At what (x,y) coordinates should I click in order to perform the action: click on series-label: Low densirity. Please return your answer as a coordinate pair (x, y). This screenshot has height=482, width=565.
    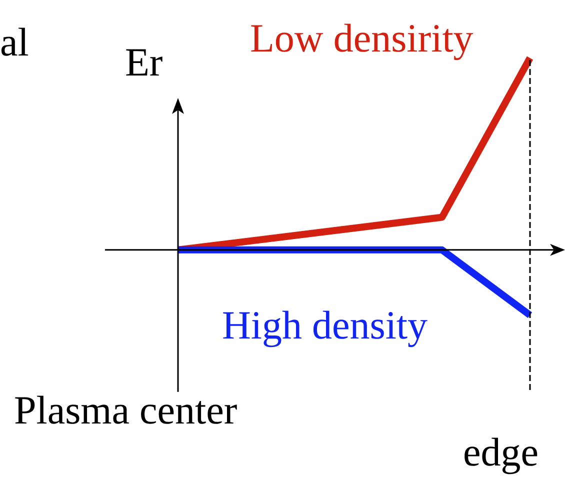
    Looking at the image, I should click on (362, 38).